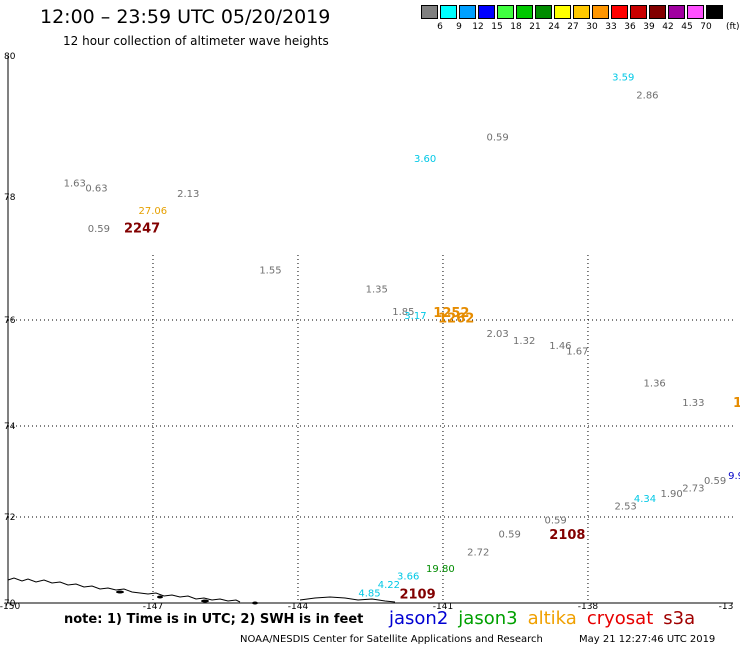 The width and height of the screenshot is (740, 650). What do you see at coordinates (552, 618) in the screenshot?
I see `mission-label: altika` at bounding box center [552, 618].